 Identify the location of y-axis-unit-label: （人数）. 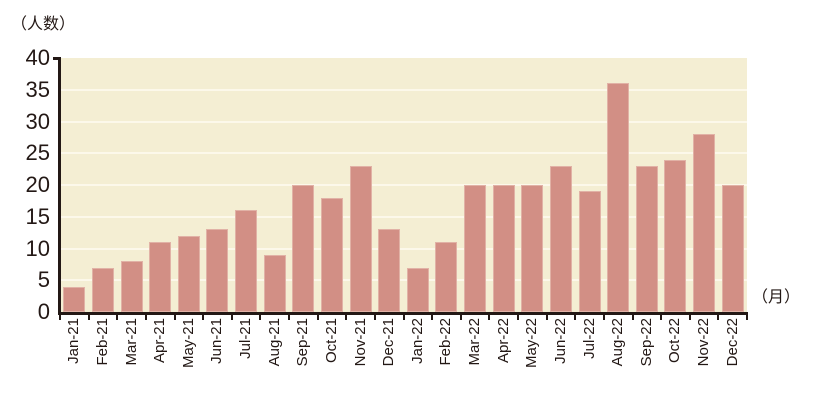
(43, 24).